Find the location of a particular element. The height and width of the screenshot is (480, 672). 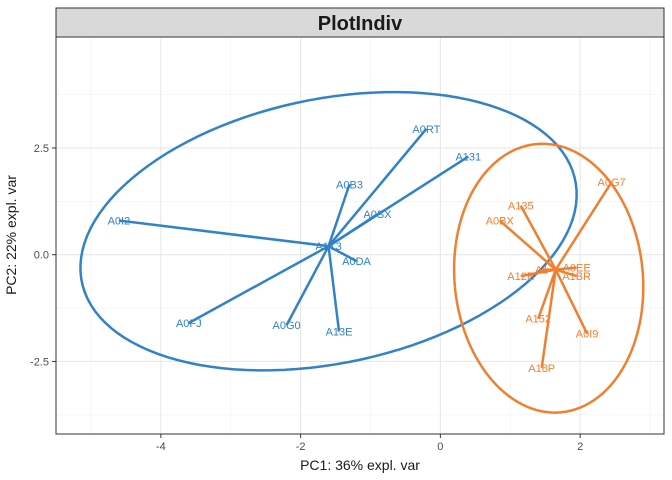

point-label-a0da: A0DA is located at coordinates (356, 262).